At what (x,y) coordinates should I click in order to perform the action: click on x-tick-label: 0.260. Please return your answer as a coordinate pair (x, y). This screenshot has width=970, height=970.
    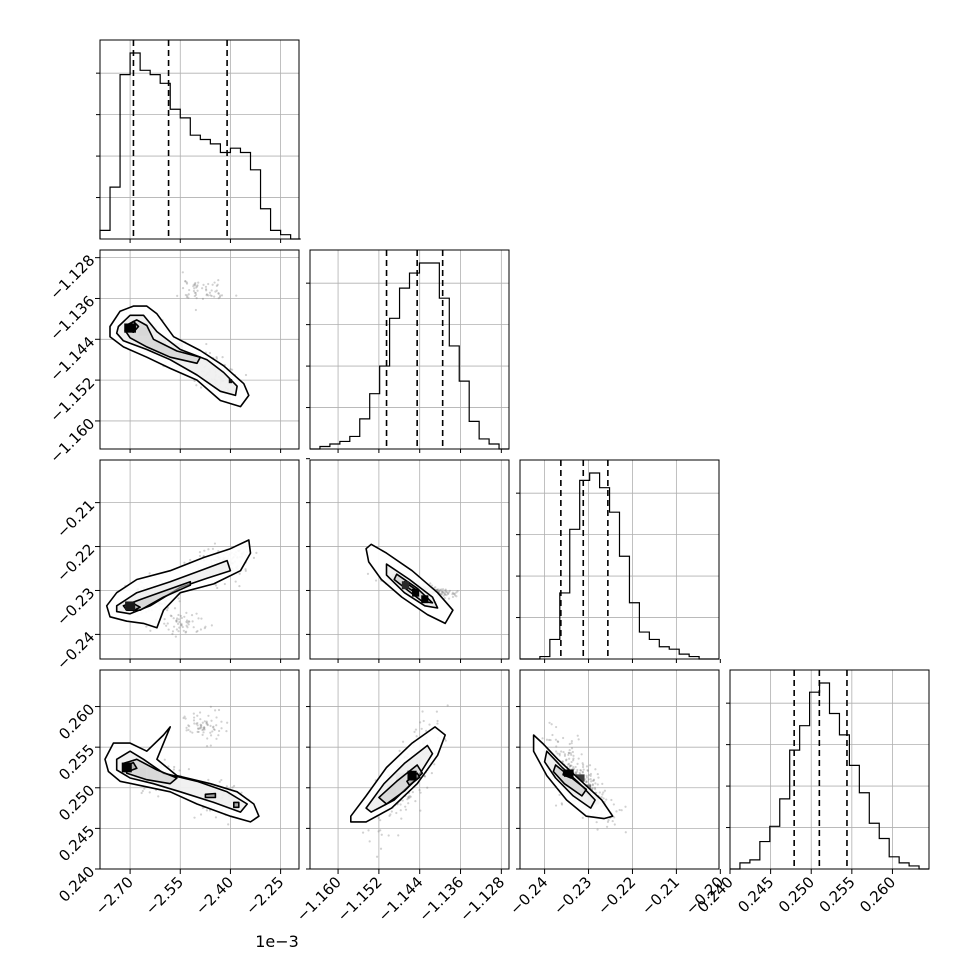
    Looking at the image, I should click on (877, 894).